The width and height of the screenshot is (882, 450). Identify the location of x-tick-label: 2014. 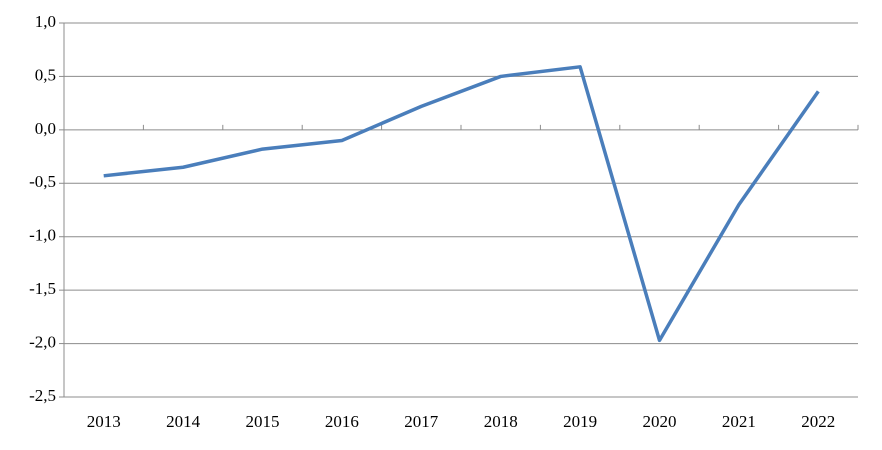
(183, 421).